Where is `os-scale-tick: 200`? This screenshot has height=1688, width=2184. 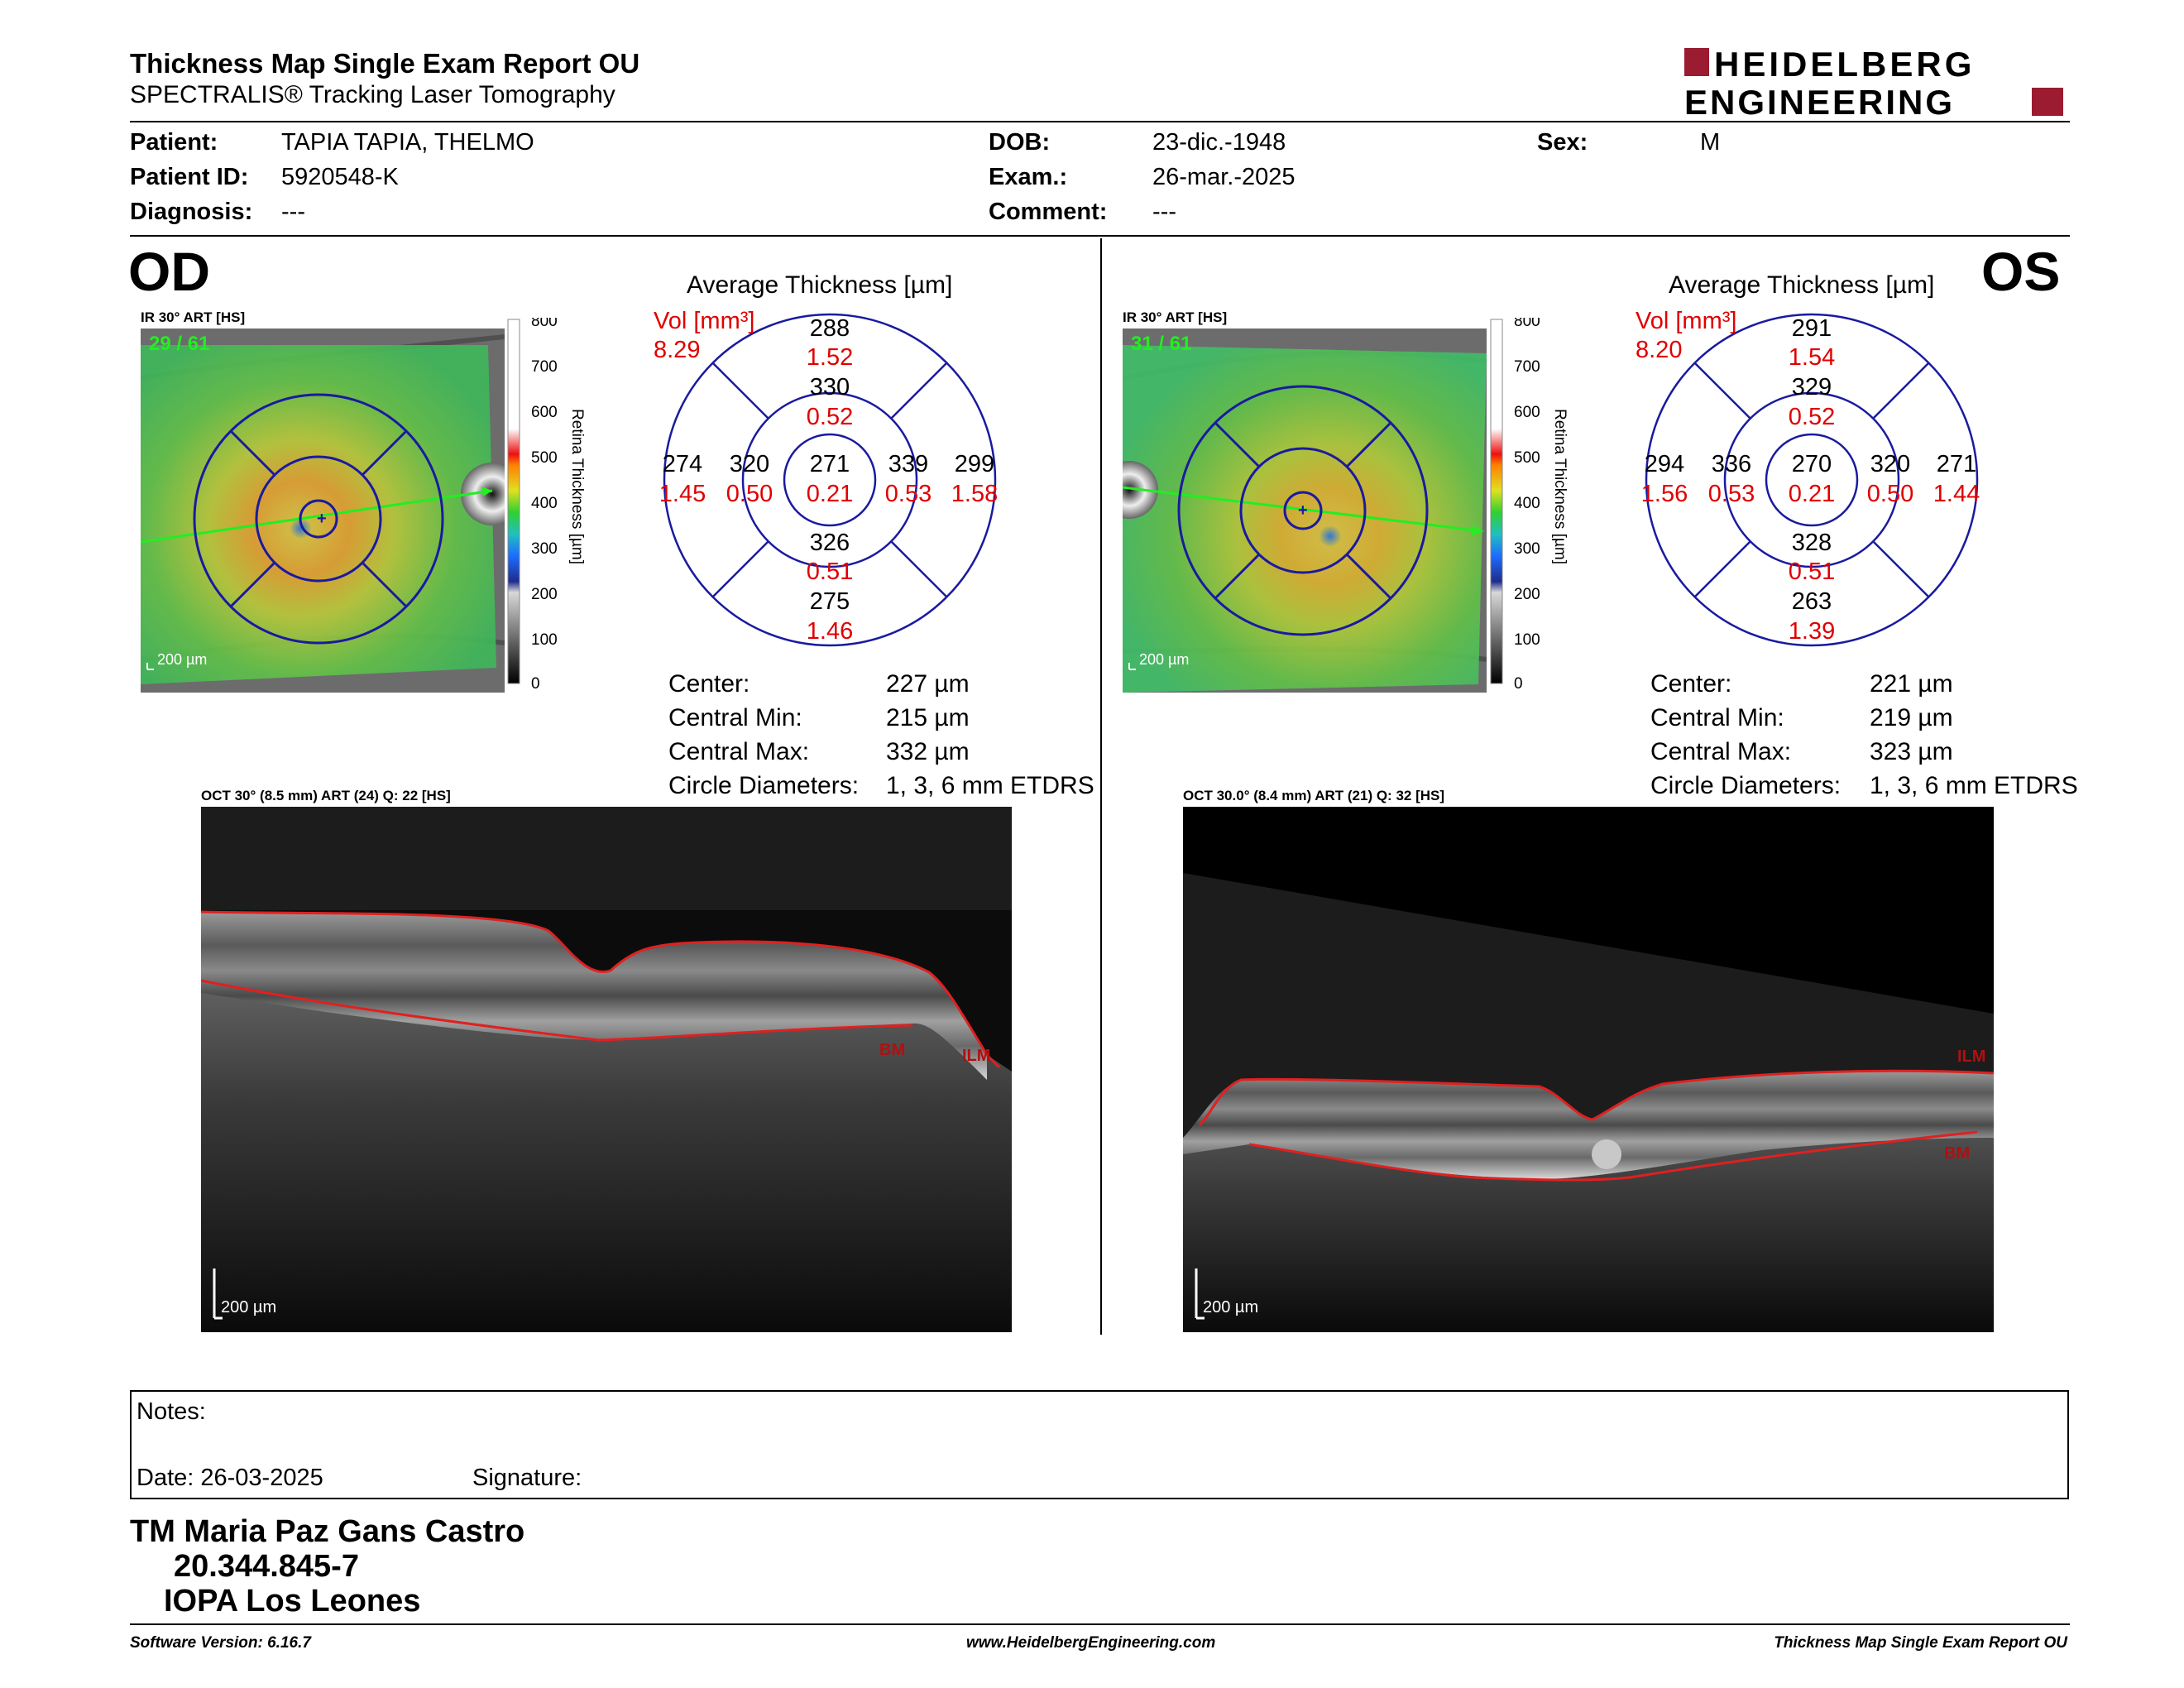
os-scale-tick: 200 is located at coordinates (1527, 594).